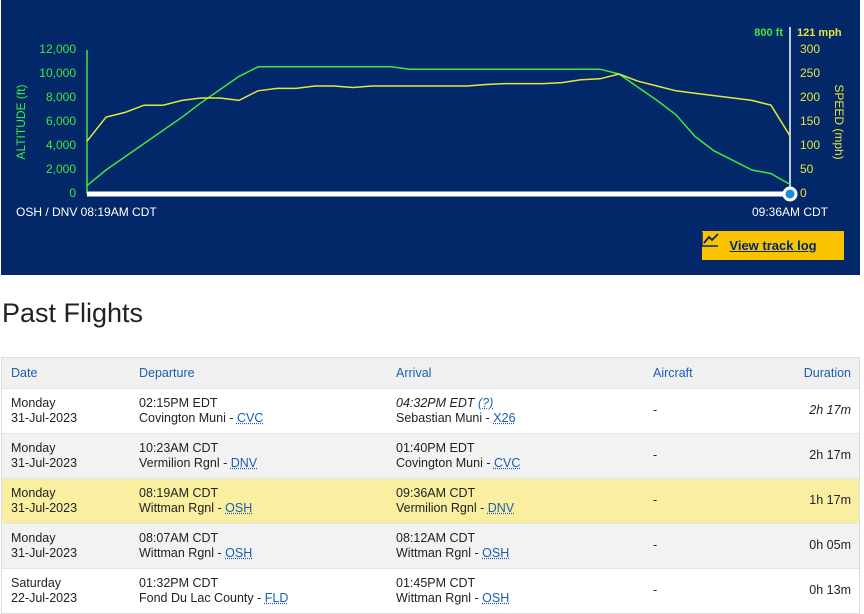  What do you see at coordinates (61, 97) in the screenshot?
I see `y-tick-label: 8,000` at bounding box center [61, 97].